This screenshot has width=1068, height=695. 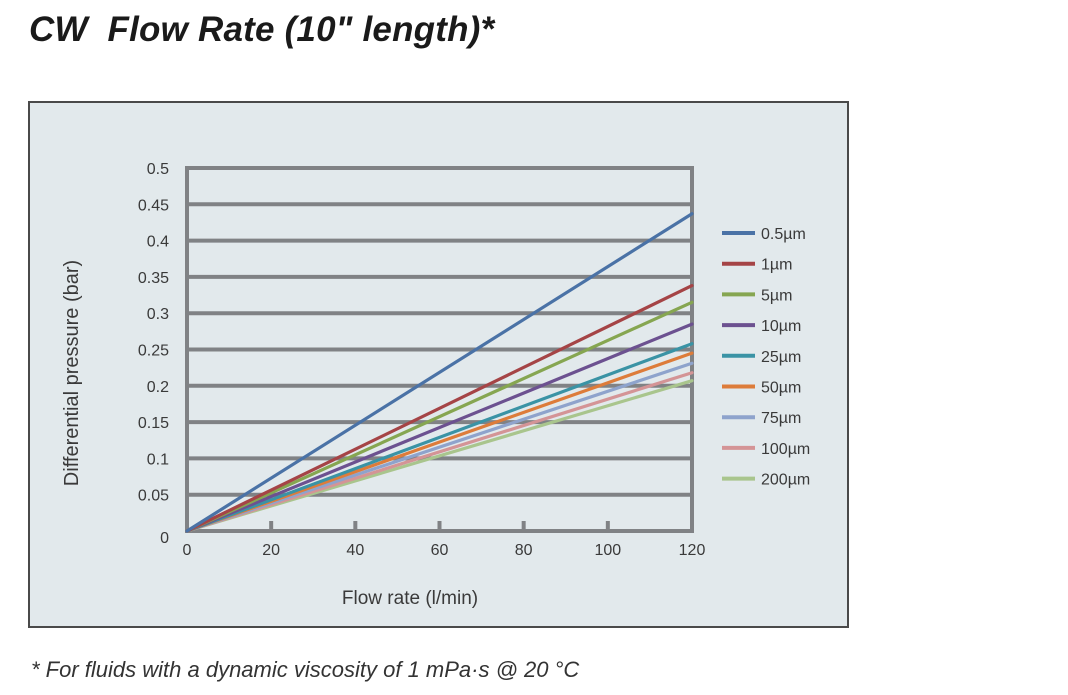 What do you see at coordinates (783, 234) in the screenshot?
I see `legend-label: 0.5µm` at bounding box center [783, 234].